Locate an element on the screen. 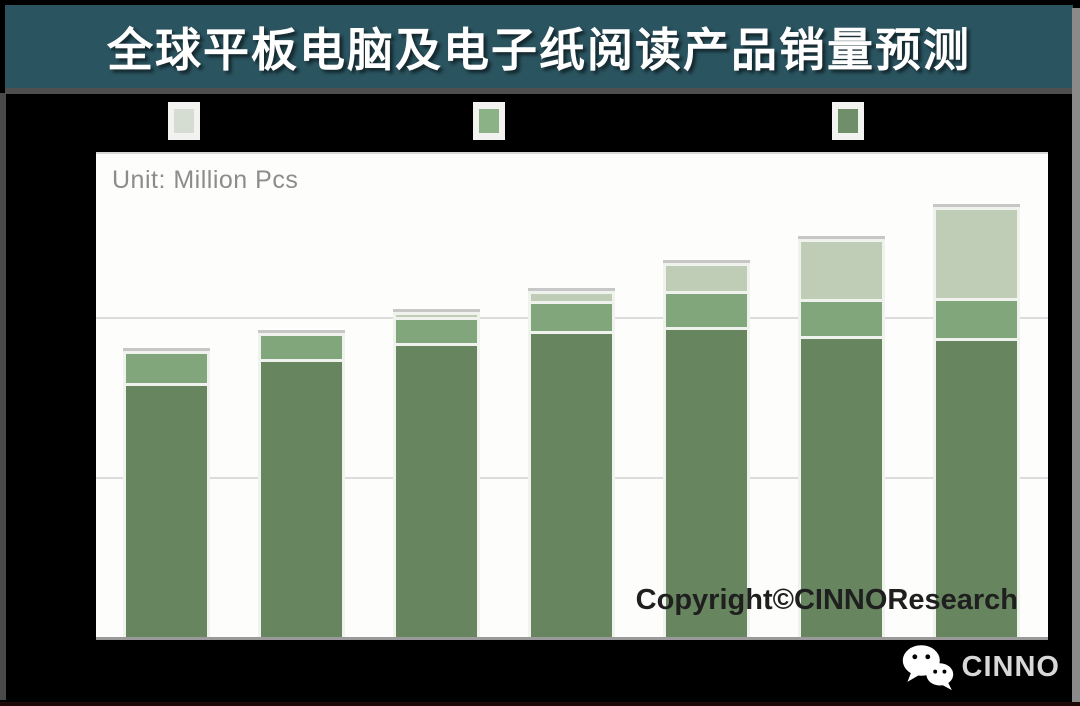  legend-item-light is located at coordinates (184, 121).